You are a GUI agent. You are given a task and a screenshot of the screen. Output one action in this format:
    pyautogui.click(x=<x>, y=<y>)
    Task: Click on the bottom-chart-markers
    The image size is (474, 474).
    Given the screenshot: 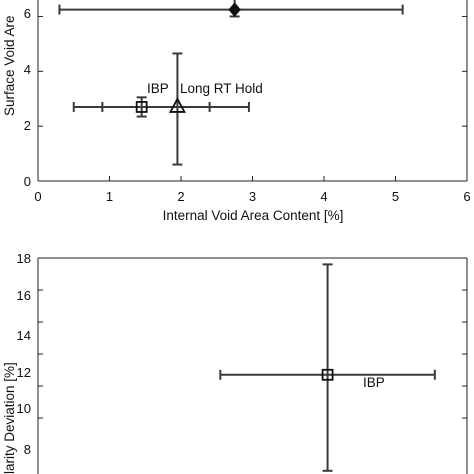 What is the action you would take?
    pyautogui.click(x=327, y=374)
    